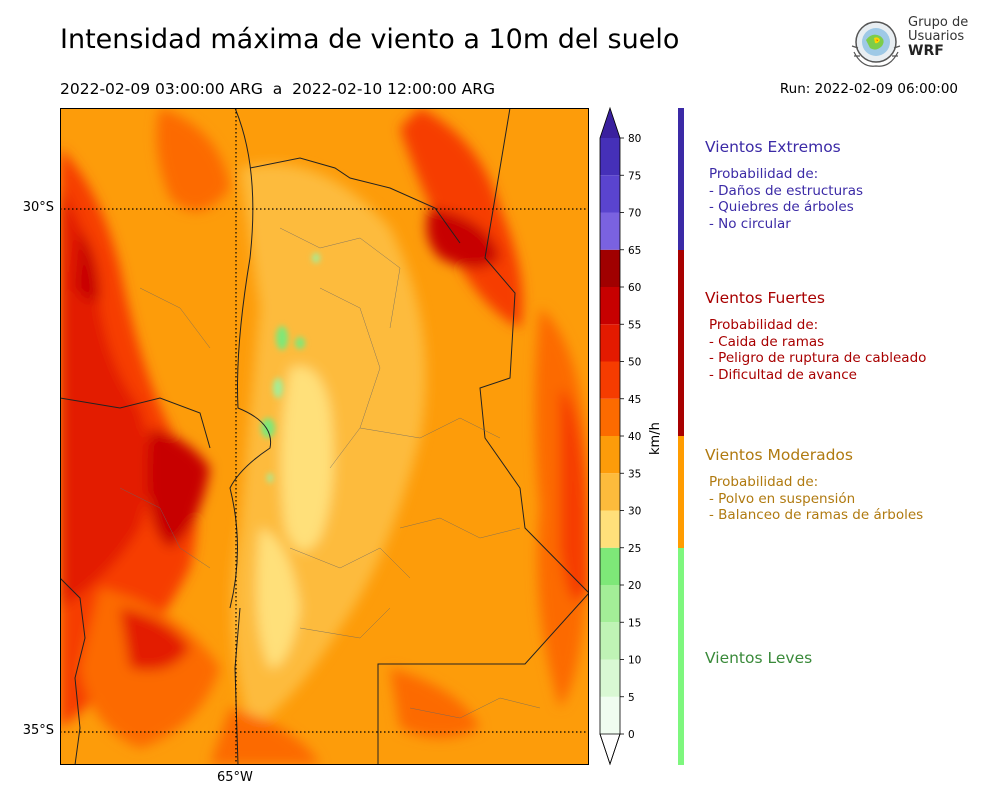 Image resolution: width=1000 pixels, height=800 pixels. What do you see at coordinates (634, 623) in the screenshot?
I see `colorbar-tick-label: 15` at bounding box center [634, 623].